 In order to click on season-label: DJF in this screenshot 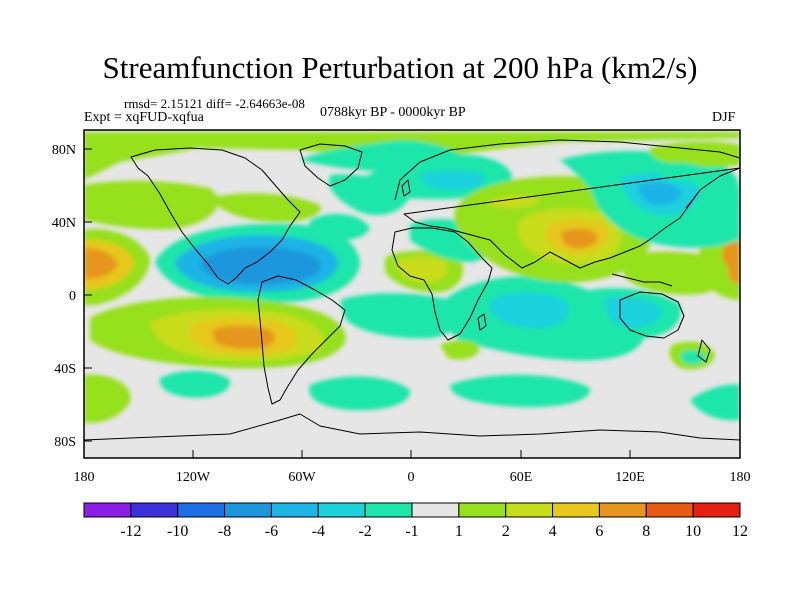, I will do `click(724, 117)`.